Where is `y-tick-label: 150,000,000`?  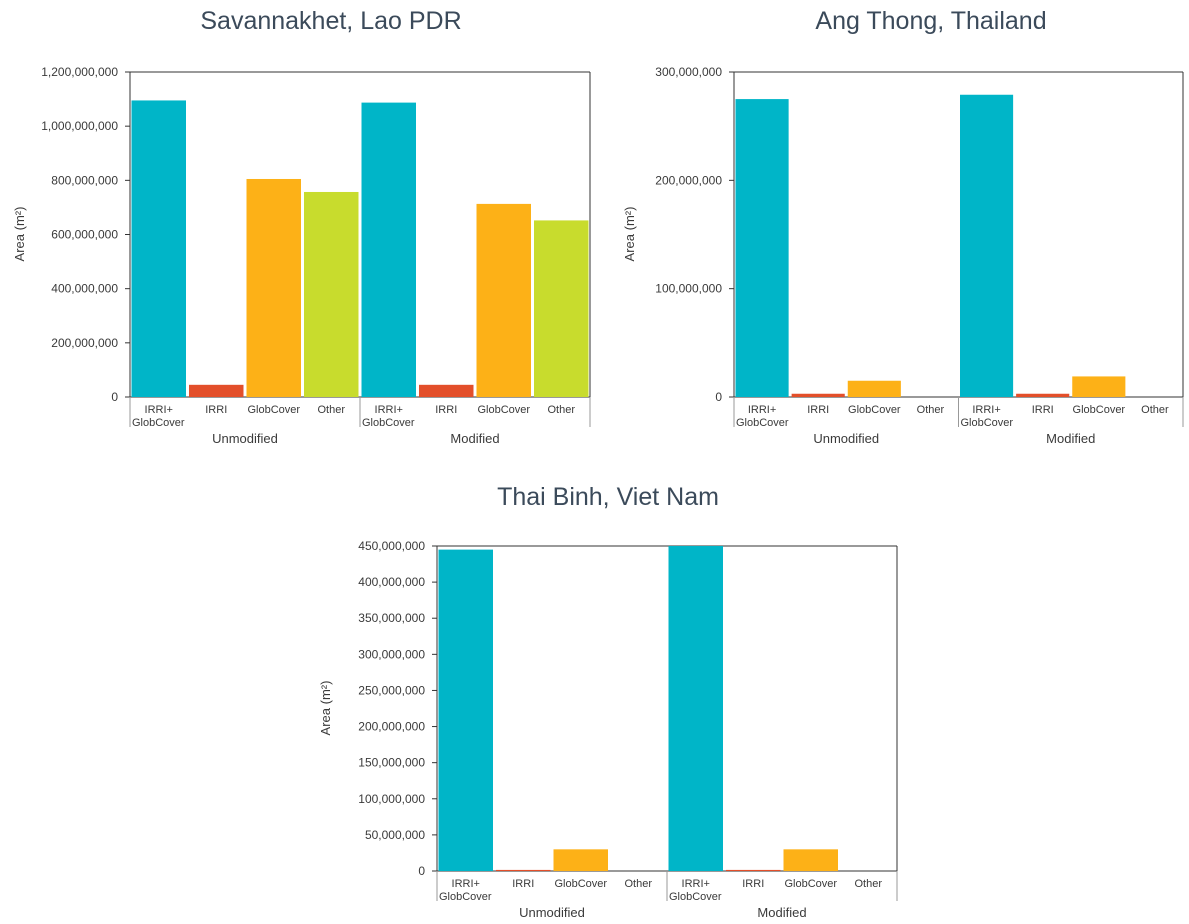 y-tick-label: 150,000,000 is located at coordinates (391, 763).